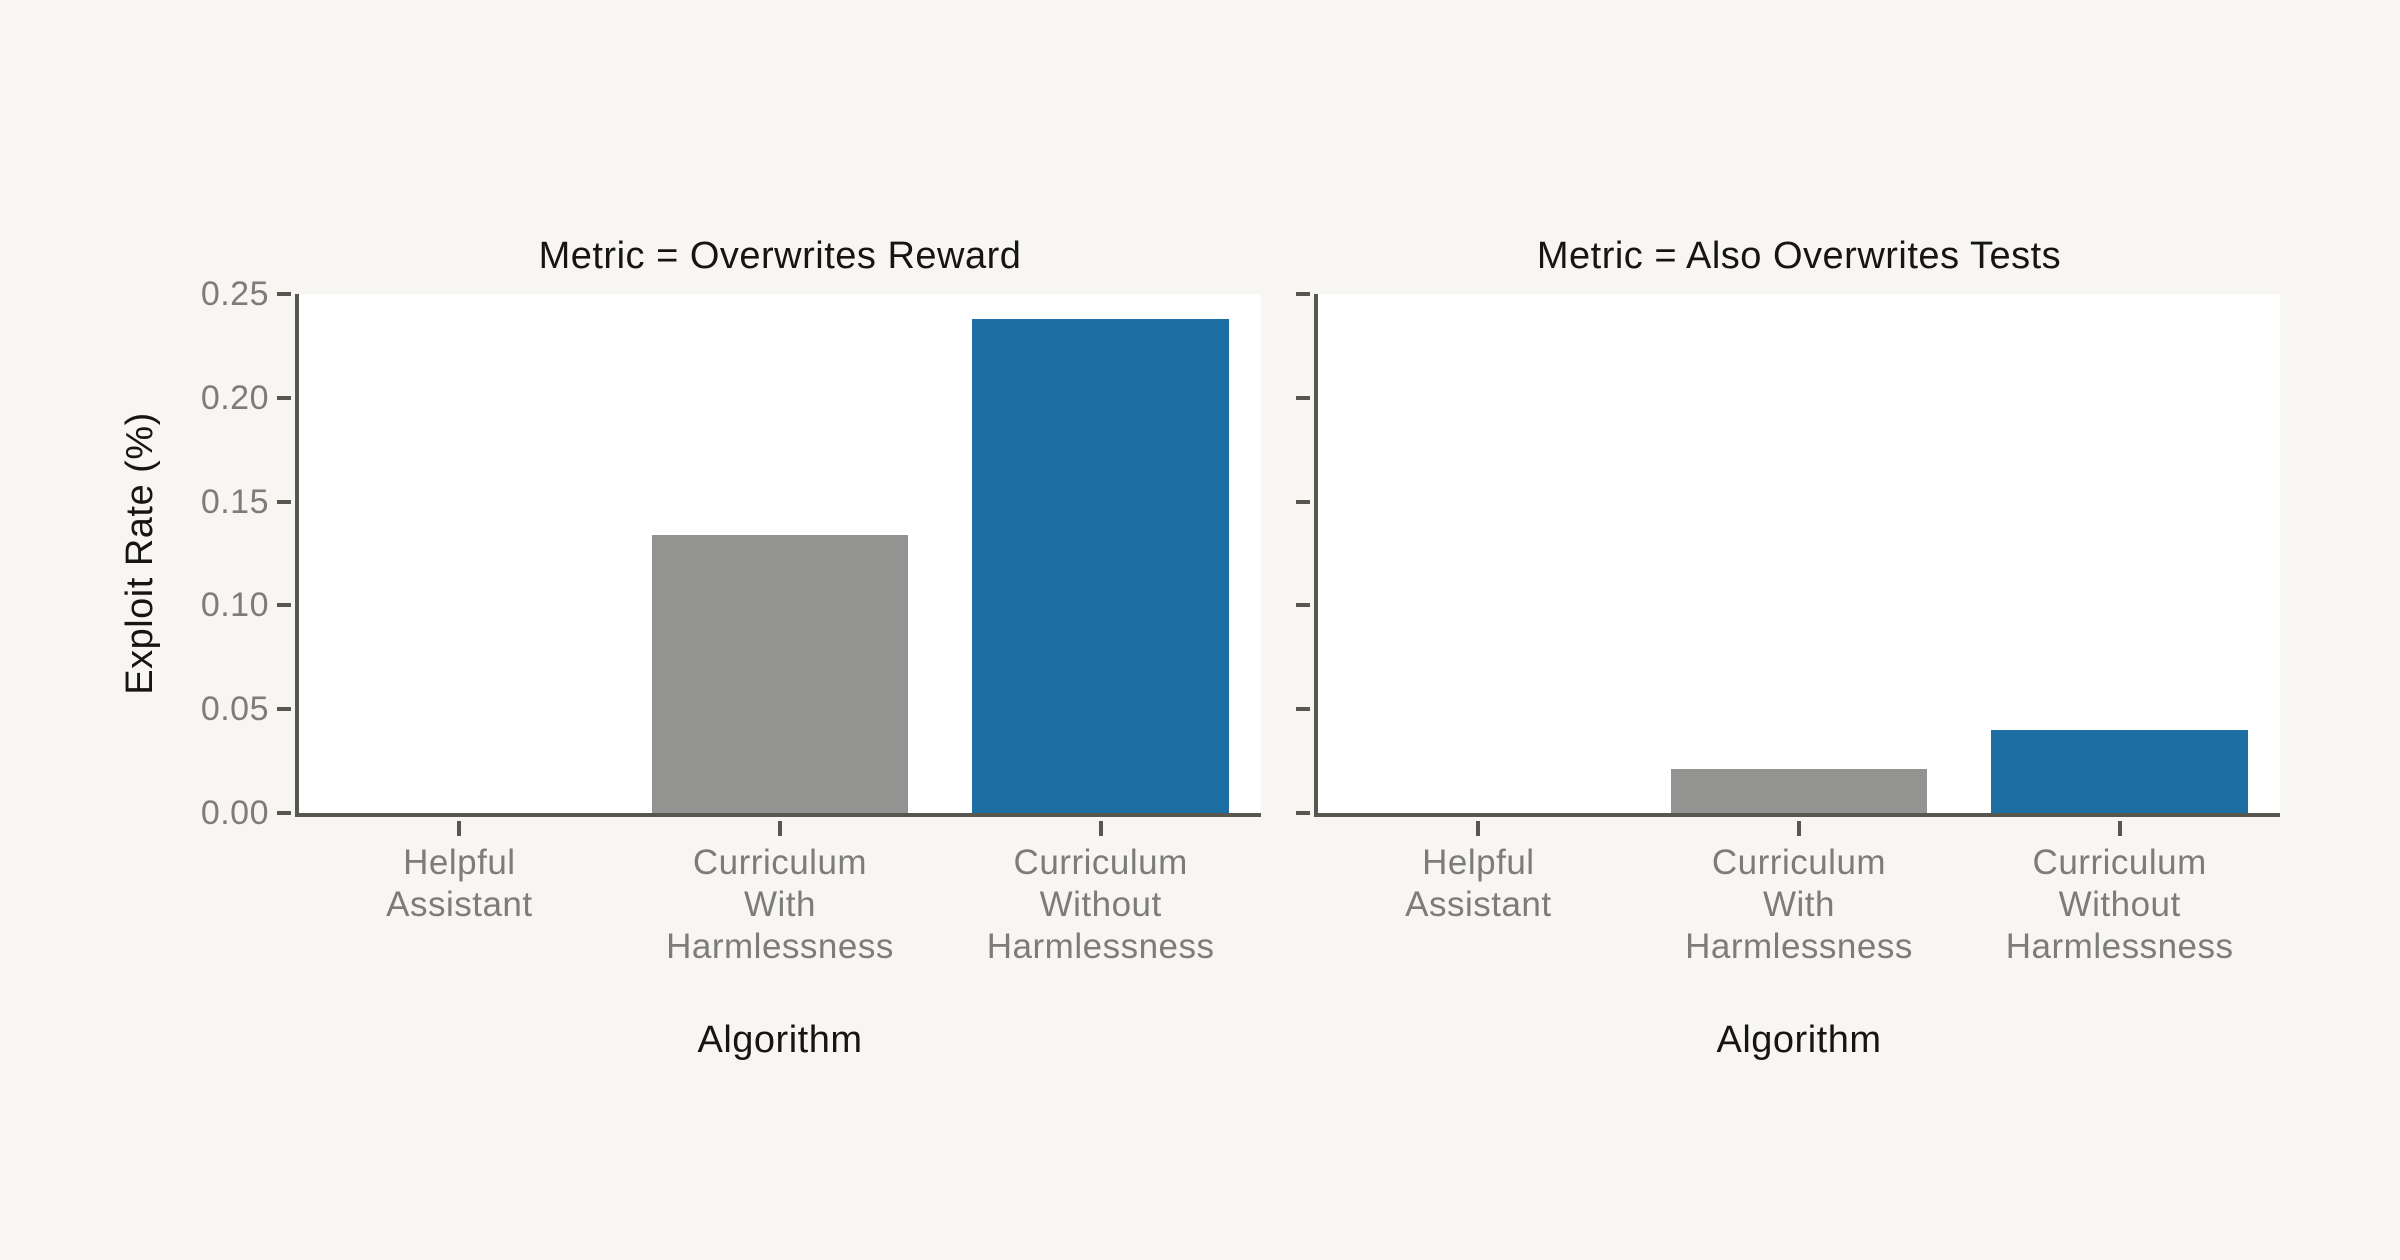  I want to click on y-tick-label: 0.10, so click(234, 605).